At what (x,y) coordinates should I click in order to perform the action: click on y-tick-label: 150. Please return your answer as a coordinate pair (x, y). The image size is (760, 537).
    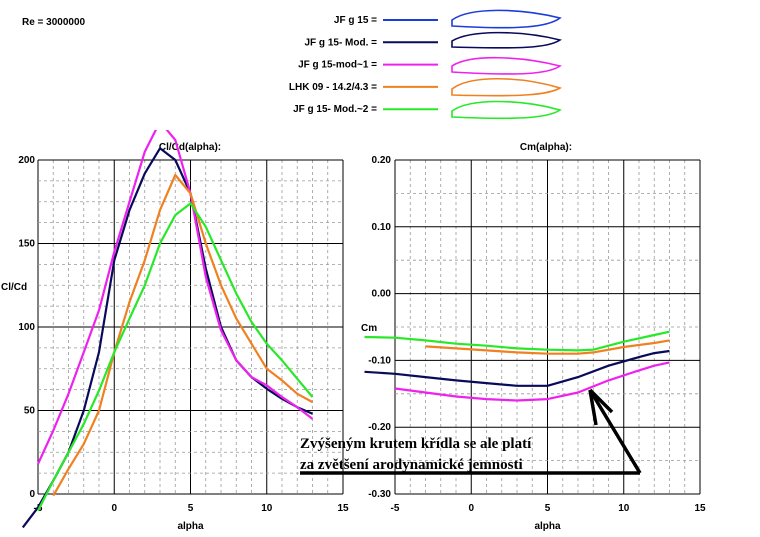
    Looking at the image, I should click on (26, 244).